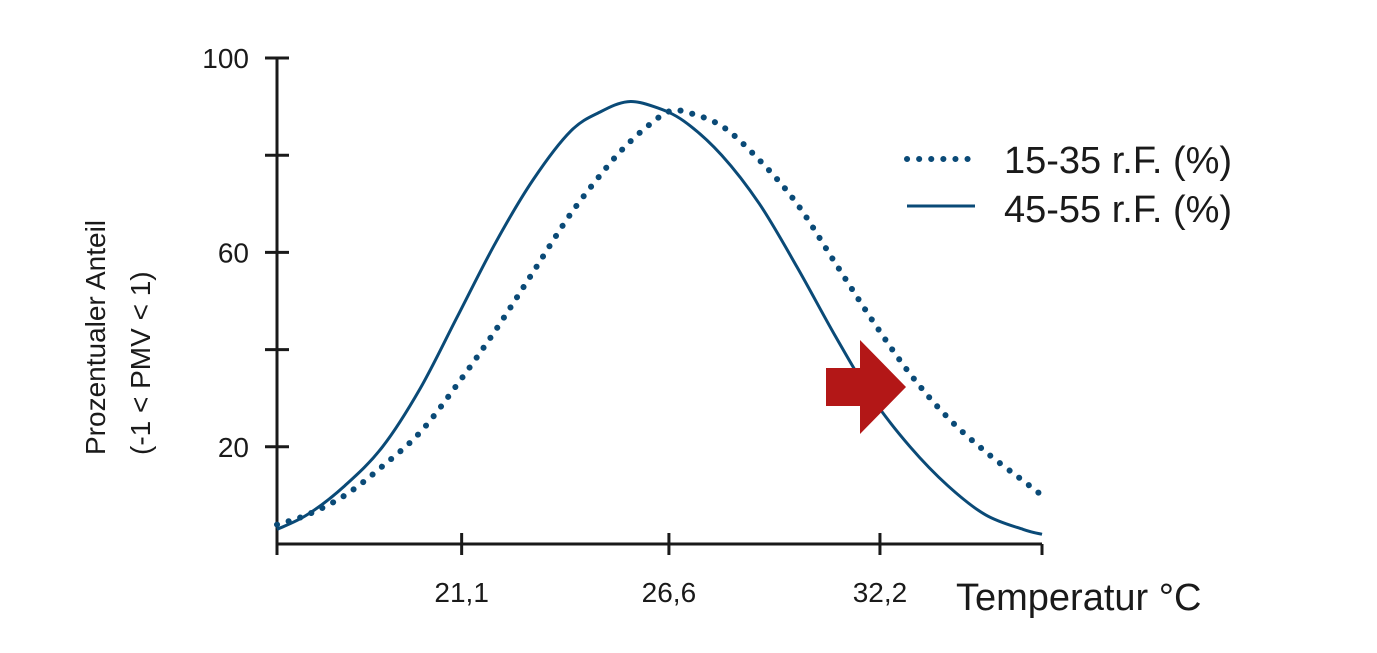  What do you see at coordinates (1118, 161) in the screenshot?
I see `legend-label-15-35: 15-35 r.F. (%)` at bounding box center [1118, 161].